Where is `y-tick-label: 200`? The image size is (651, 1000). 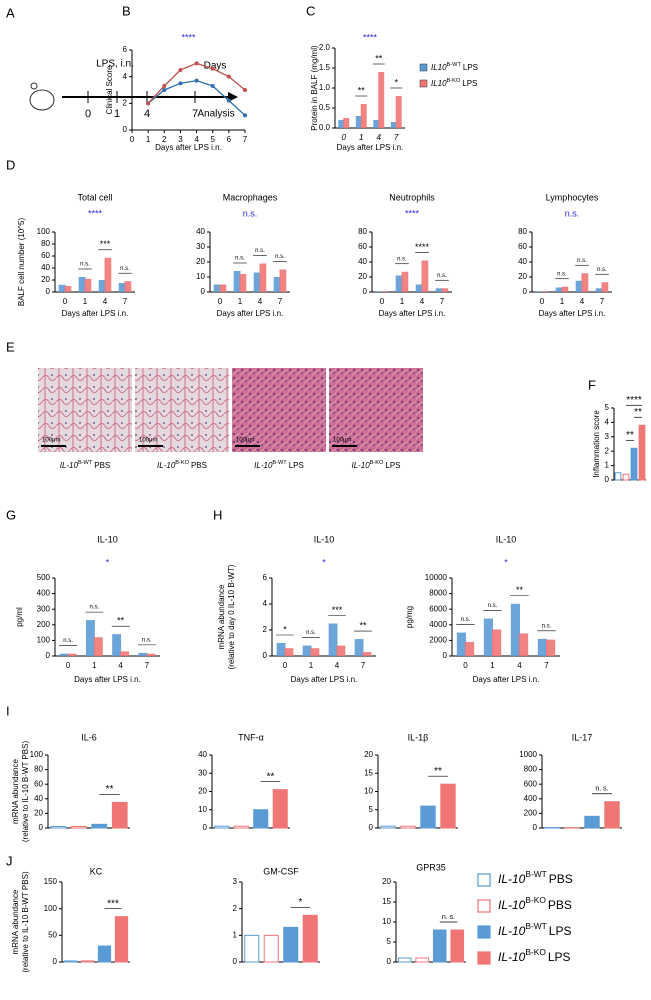 y-tick-label: 200 is located at coordinates (44, 624).